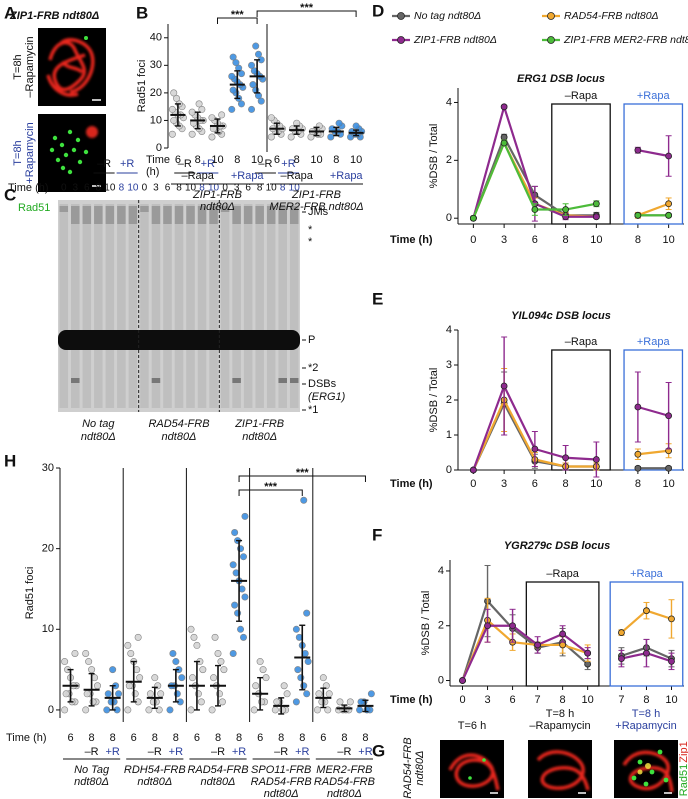 This screenshot has height=799, width=688. What do you see at coordinates (377, 298) in the screenshot?
I see `panel-letter: E` at bounding box center [377, 298].